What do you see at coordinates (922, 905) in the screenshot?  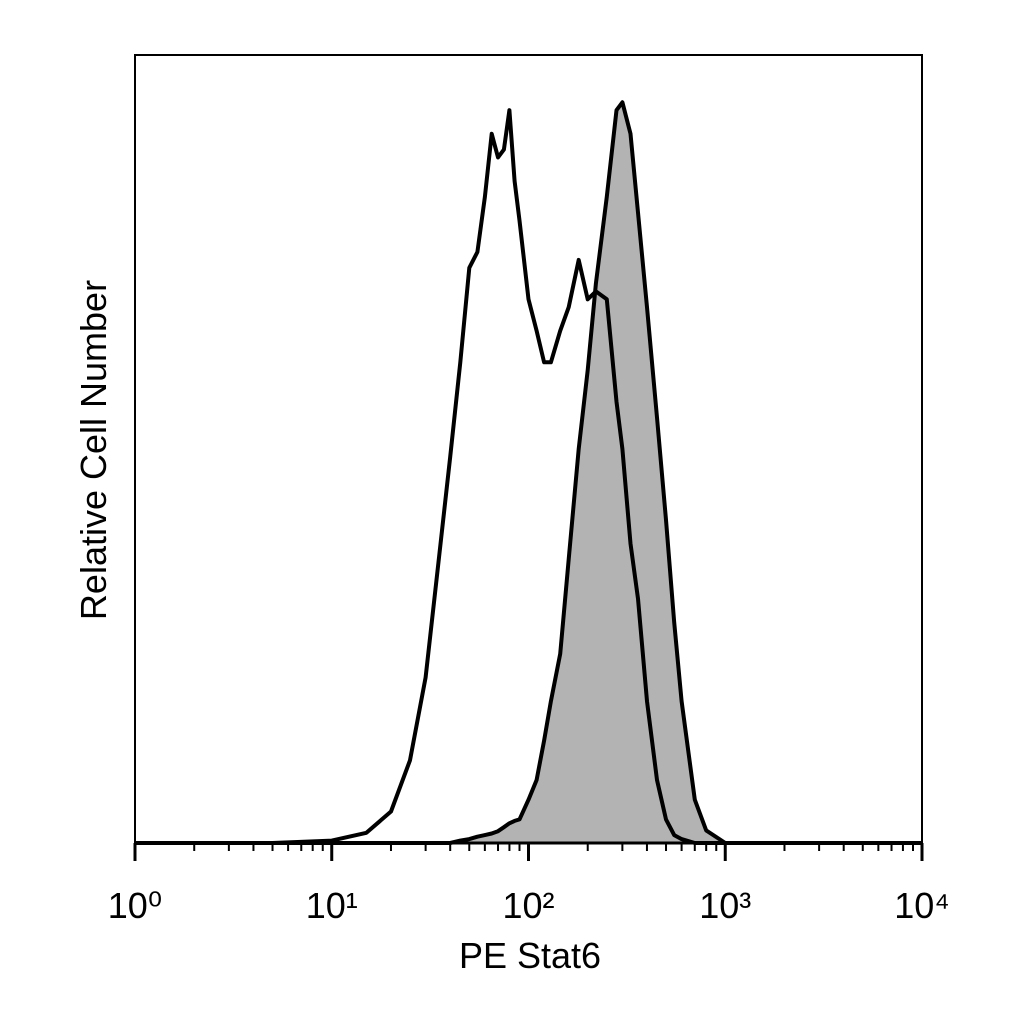 I see `x-tick-label: 10⁴` at bounding box center [922, 905].